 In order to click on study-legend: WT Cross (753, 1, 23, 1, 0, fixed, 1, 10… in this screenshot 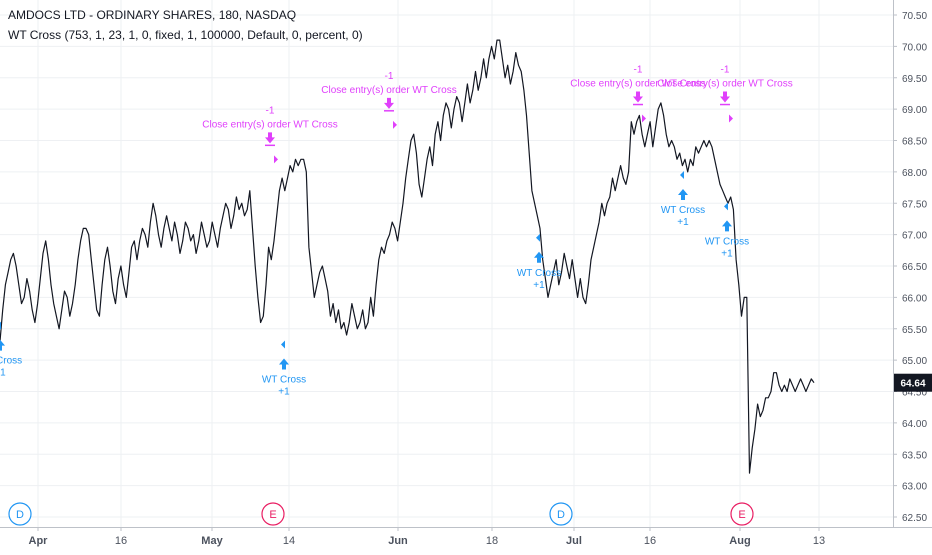, I will do `click(185, 35)`.